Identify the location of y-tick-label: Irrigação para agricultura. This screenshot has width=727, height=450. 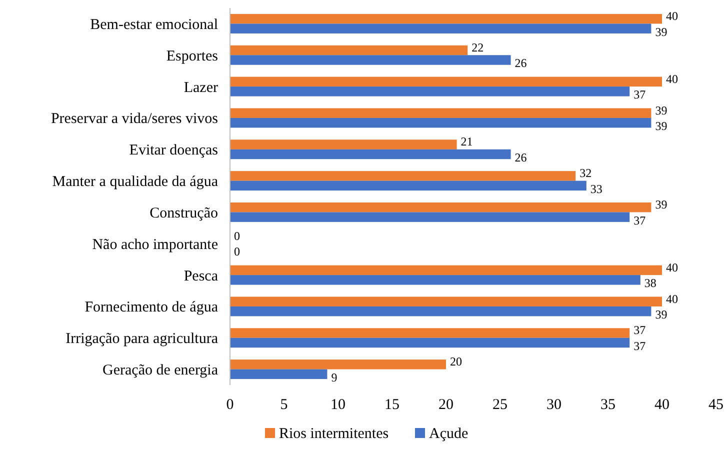
(142, 339).